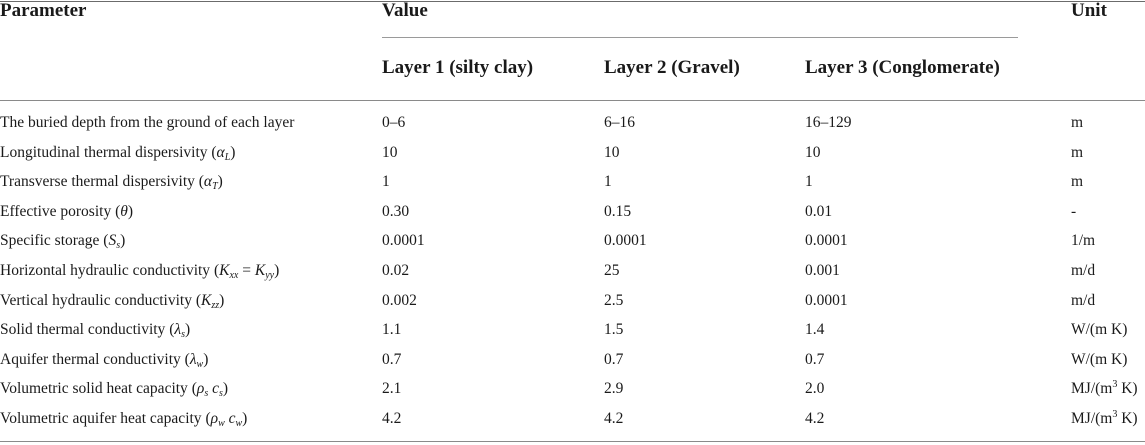 This screenshot has height=445, width=1145. Describe the element at coordinates (822, 270) in the screenshot. I see `layer-3-value: 0.001` at that location.